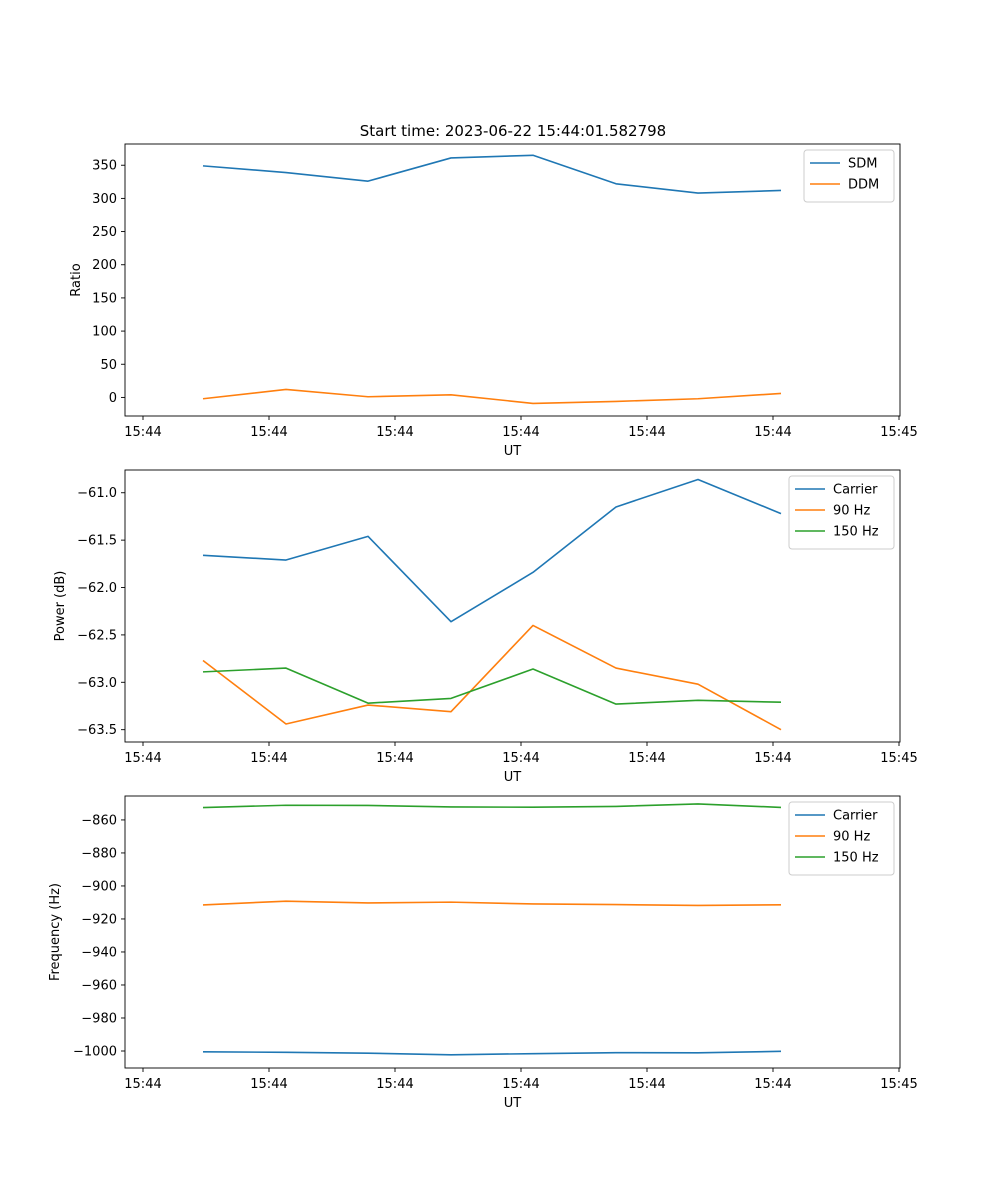 The image size is (1000, 1200). Describe the element at coordinates (55, 932) in the screenshot. I see `y-axis-label: Frequency (Hz)` at that location.